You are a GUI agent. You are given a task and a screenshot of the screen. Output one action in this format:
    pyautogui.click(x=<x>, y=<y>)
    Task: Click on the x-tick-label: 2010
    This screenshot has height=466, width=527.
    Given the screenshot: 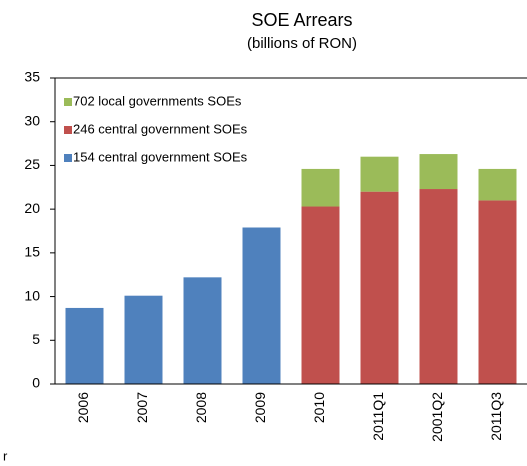 What is the action you would take?
    pyautogui.click(x=319, y=407)
    